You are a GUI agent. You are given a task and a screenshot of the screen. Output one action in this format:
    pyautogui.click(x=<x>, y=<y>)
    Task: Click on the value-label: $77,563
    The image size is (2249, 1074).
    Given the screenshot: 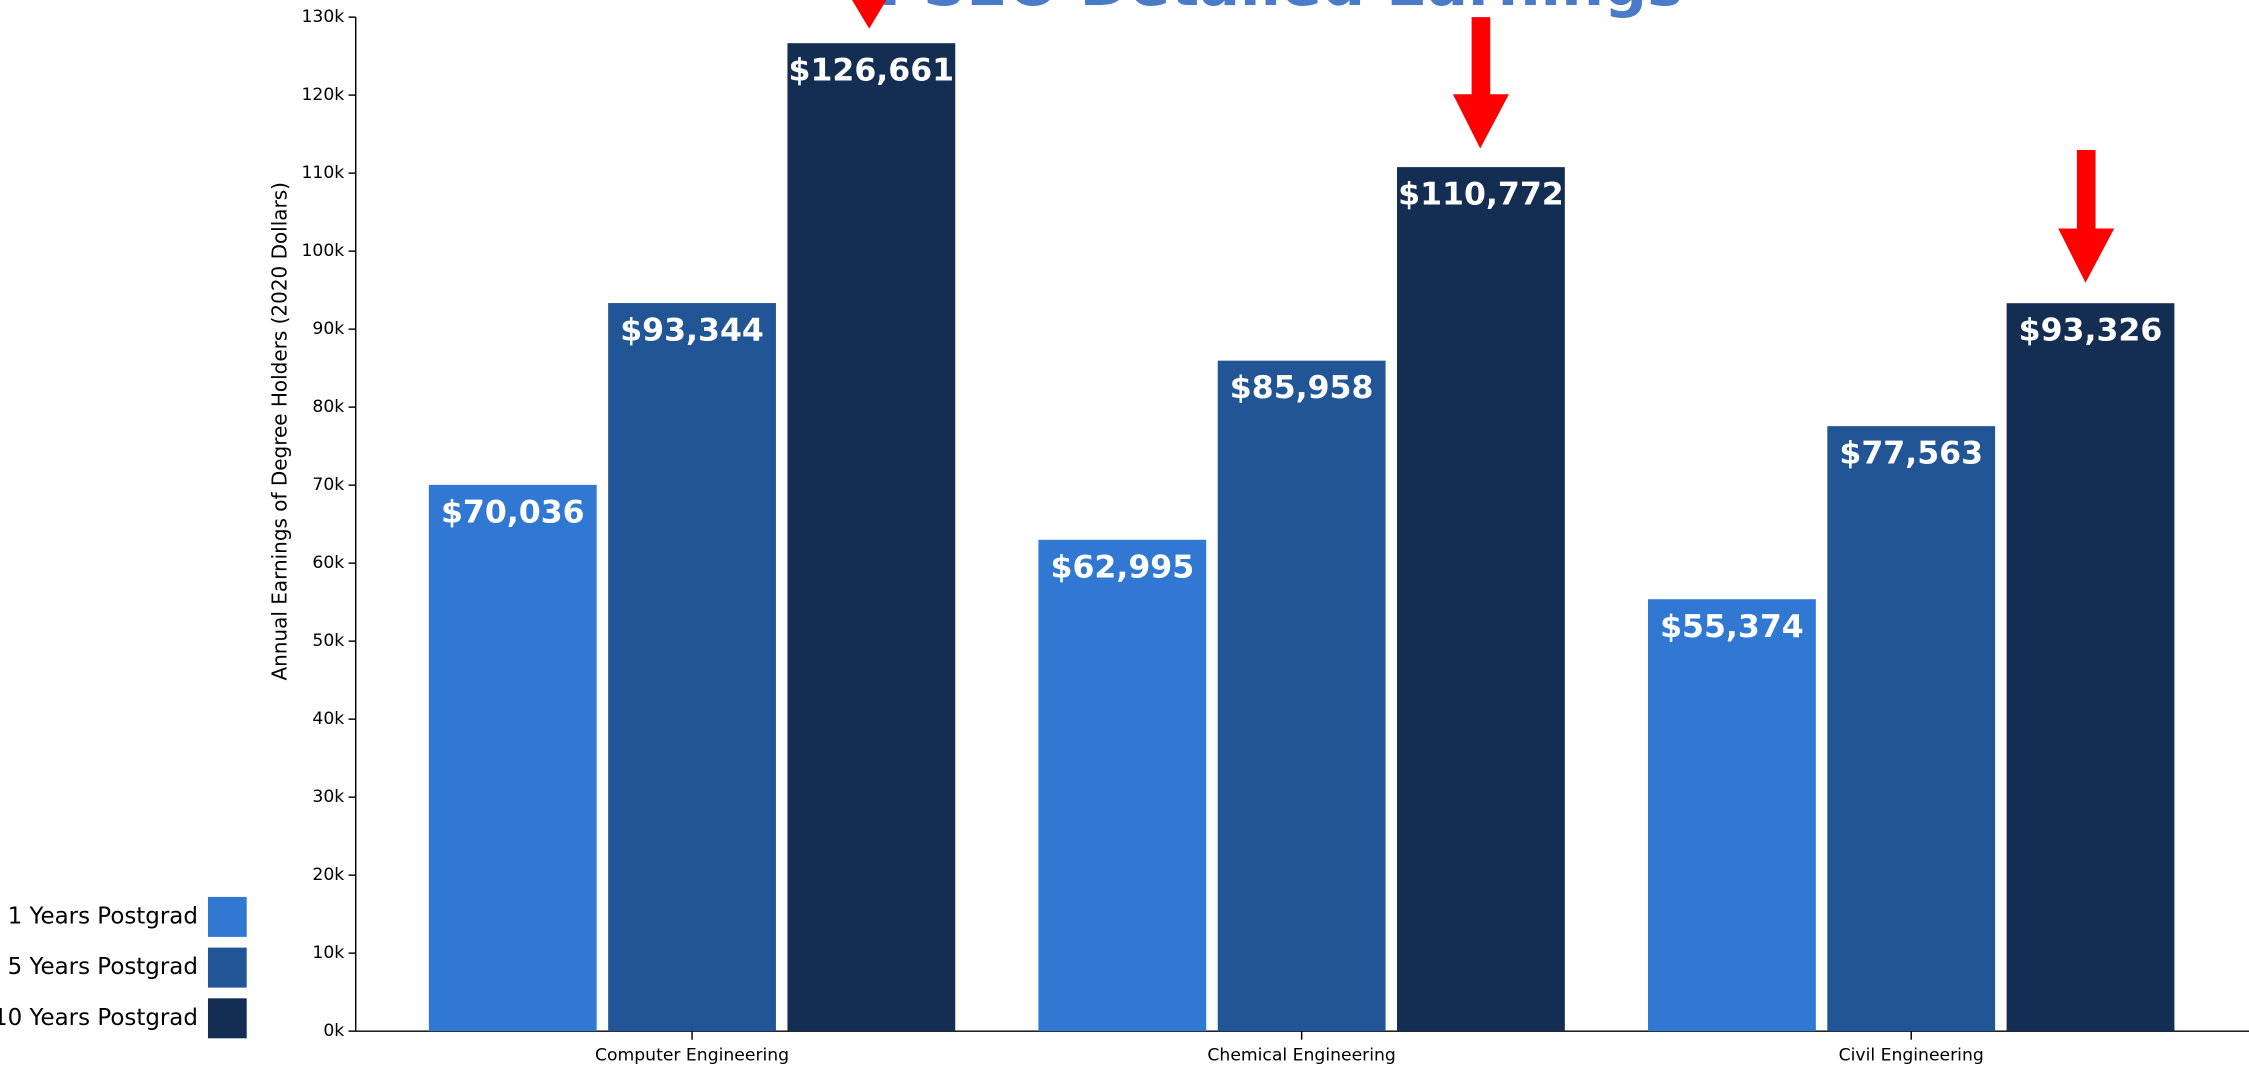 What is the action you would take?
    pyautogui.click(x=1911, y=454)
    